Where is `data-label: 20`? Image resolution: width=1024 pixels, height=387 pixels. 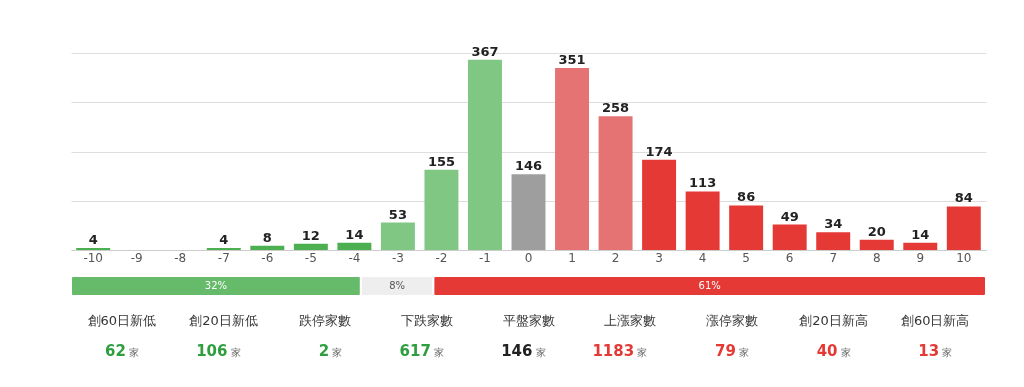 data-label: 20 is located at coordinates (876, 231).